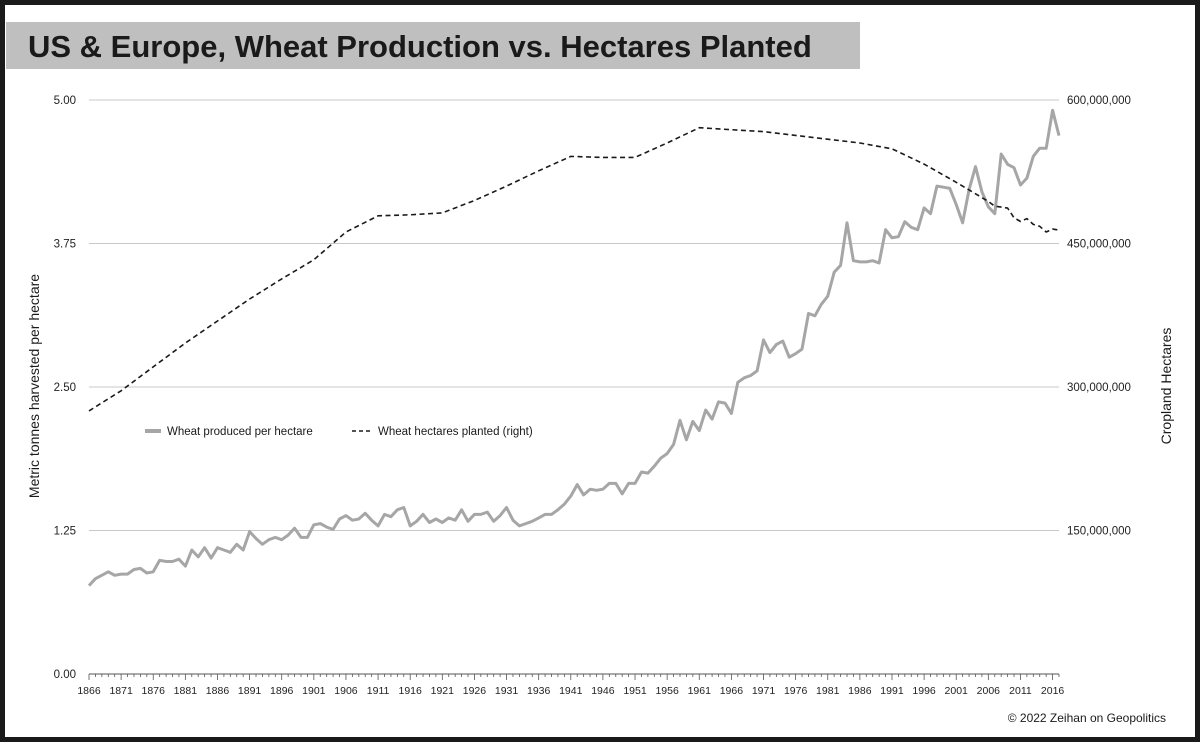 This screenshot has height=742, width=1200. What do you see at coordinates (65, 245) in the screenshot?
I see `y-tick-label: 3.75` at bounding box center [65, 245].